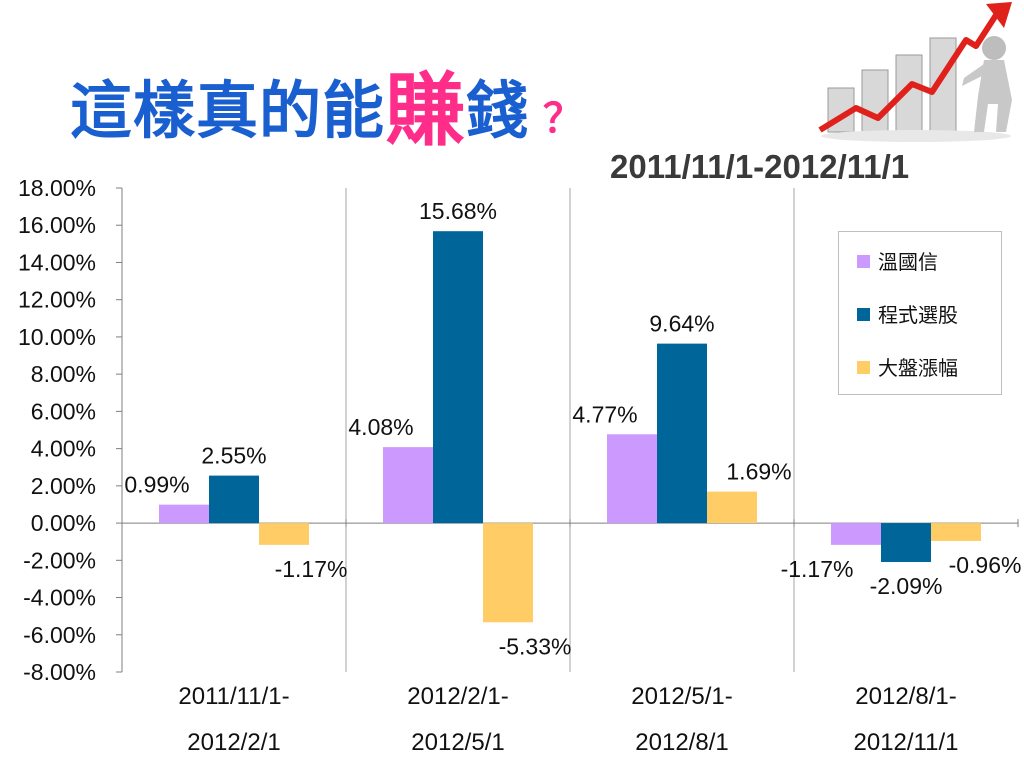 The width and height of the screenshot is (1024, 768). What do you see at coordinates (915, 72) in the screenshot?
I see `rising-chart-figure-icon` at bounding box center [915, 72].